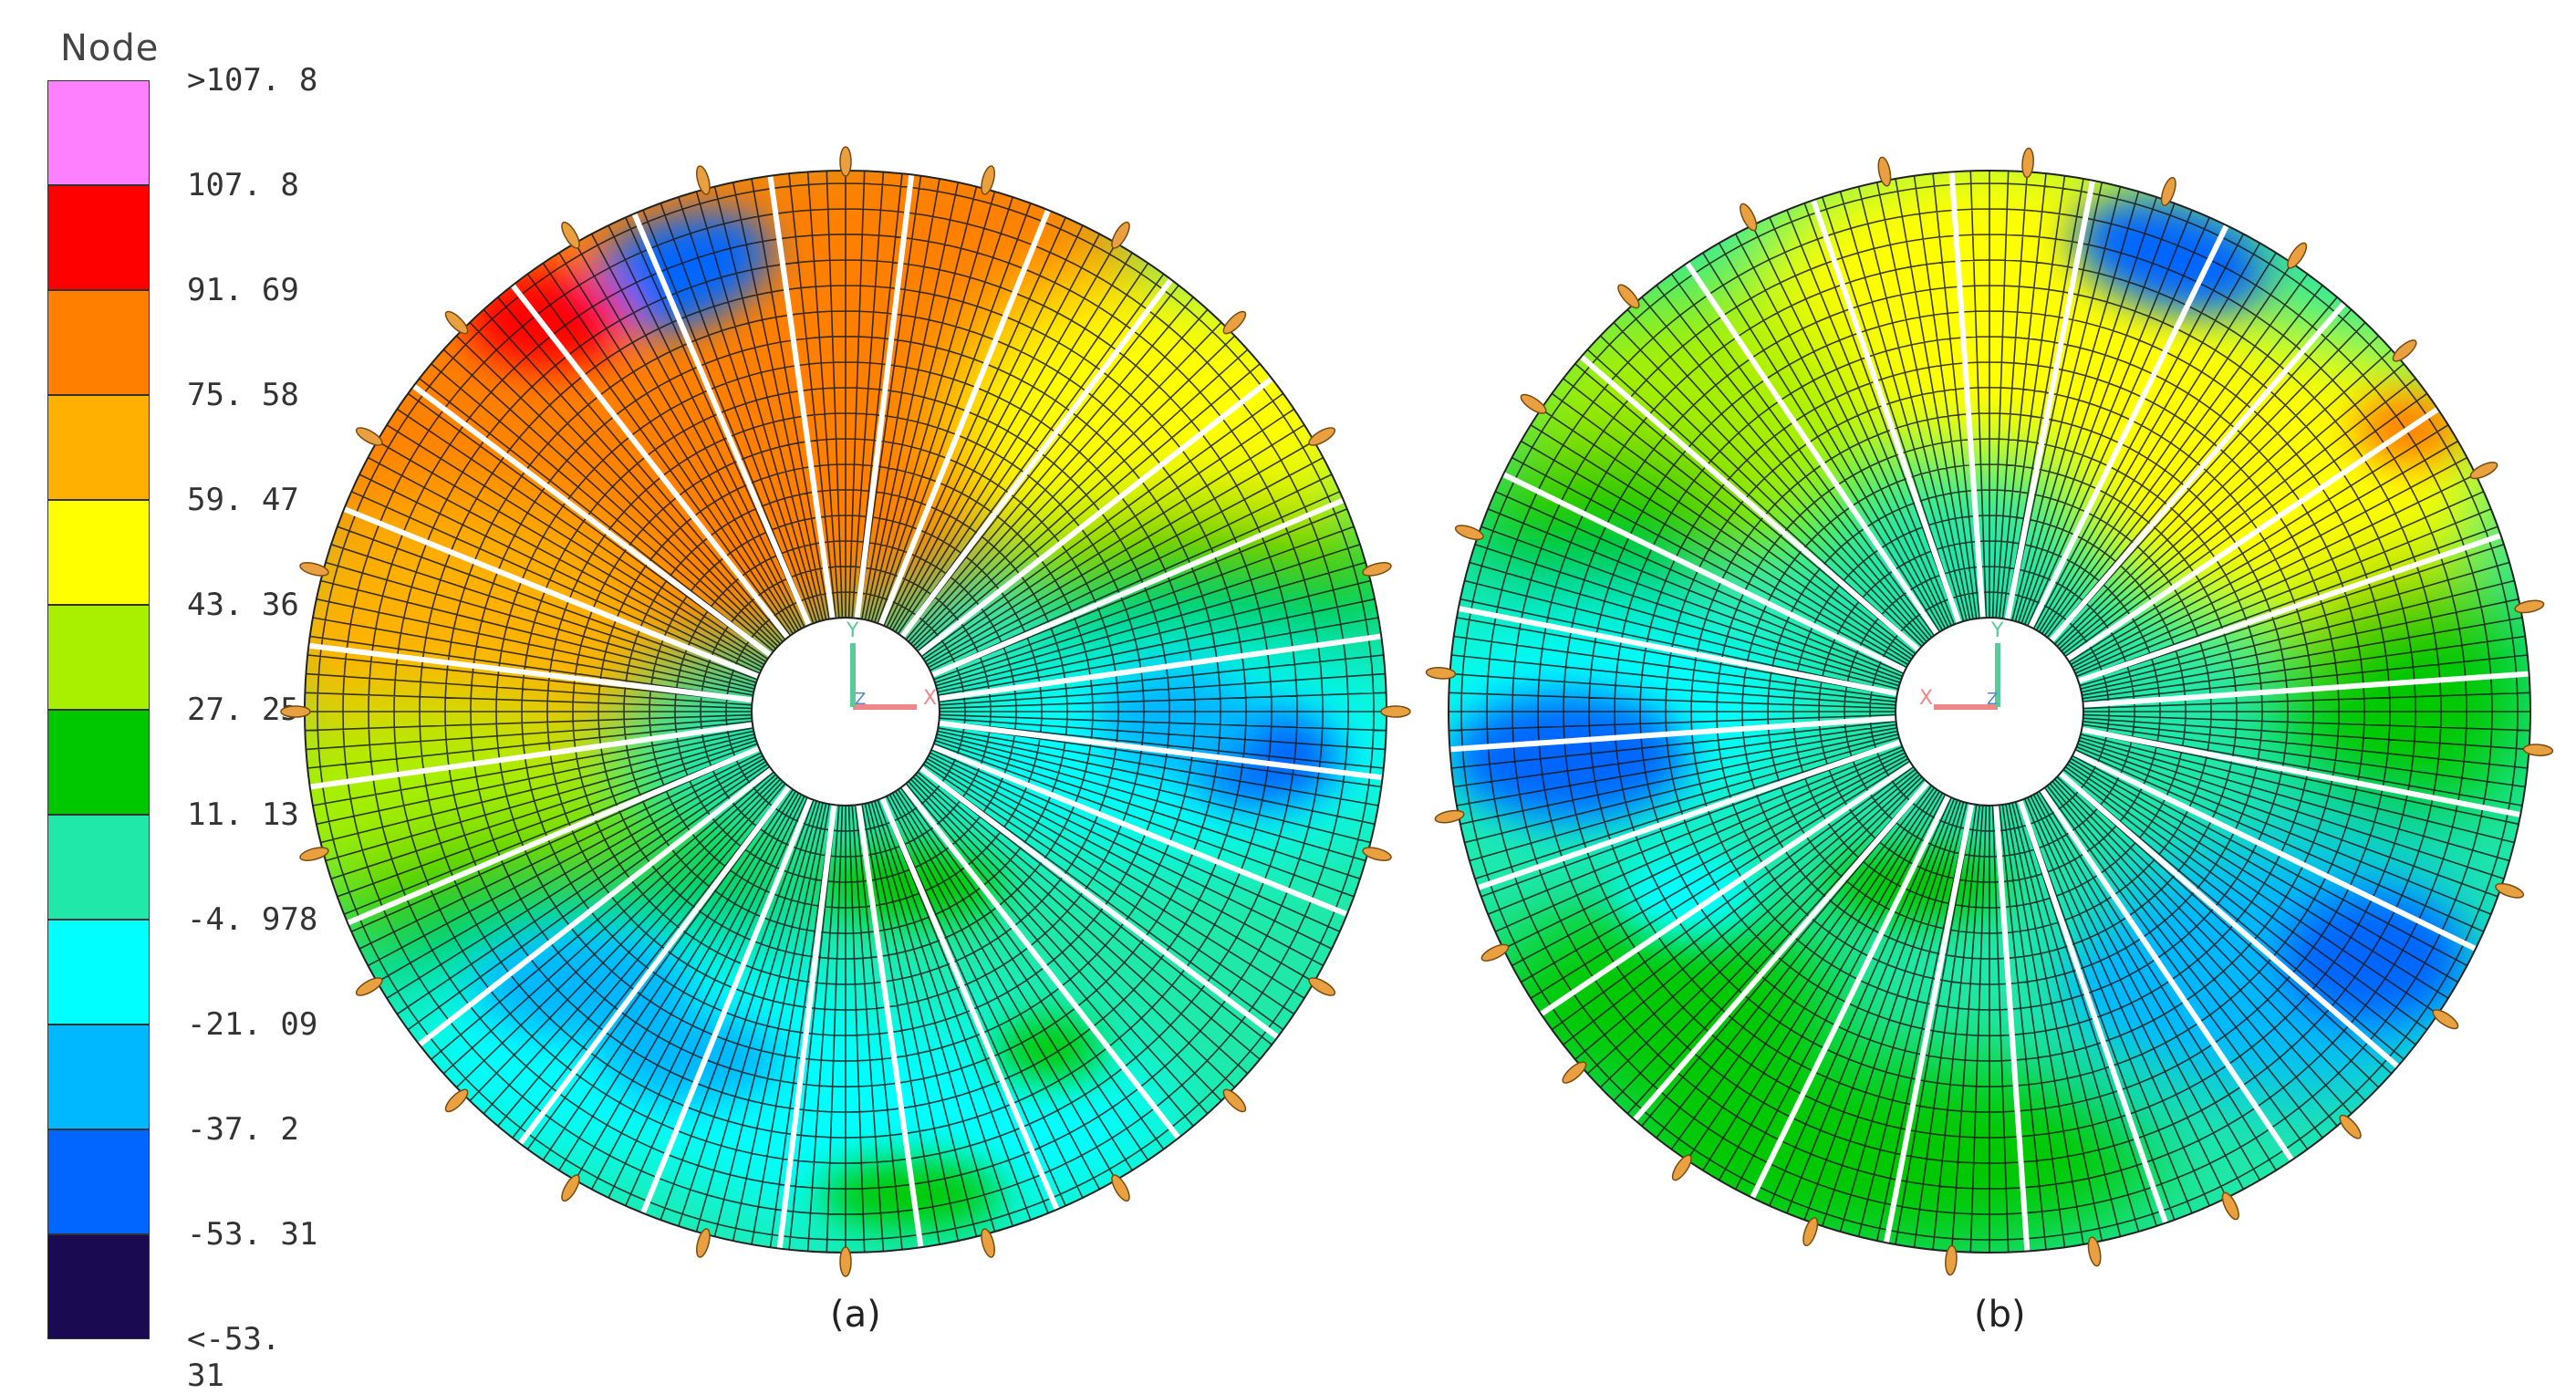 The width and height of the screenshot is (2576, 1394). What do you see at coordinates (252, 1234) in the screenshot?
I see `legend-label: -53. 31` at bounding box center [252, 1234].